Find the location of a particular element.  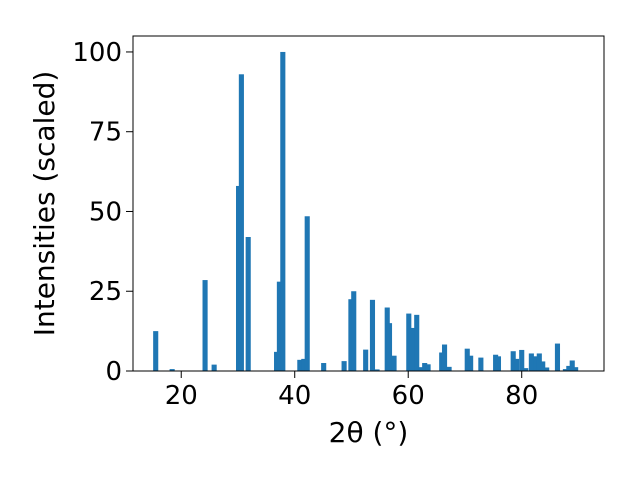

x-tick-label: 60 is located at coordinates (408, 396).